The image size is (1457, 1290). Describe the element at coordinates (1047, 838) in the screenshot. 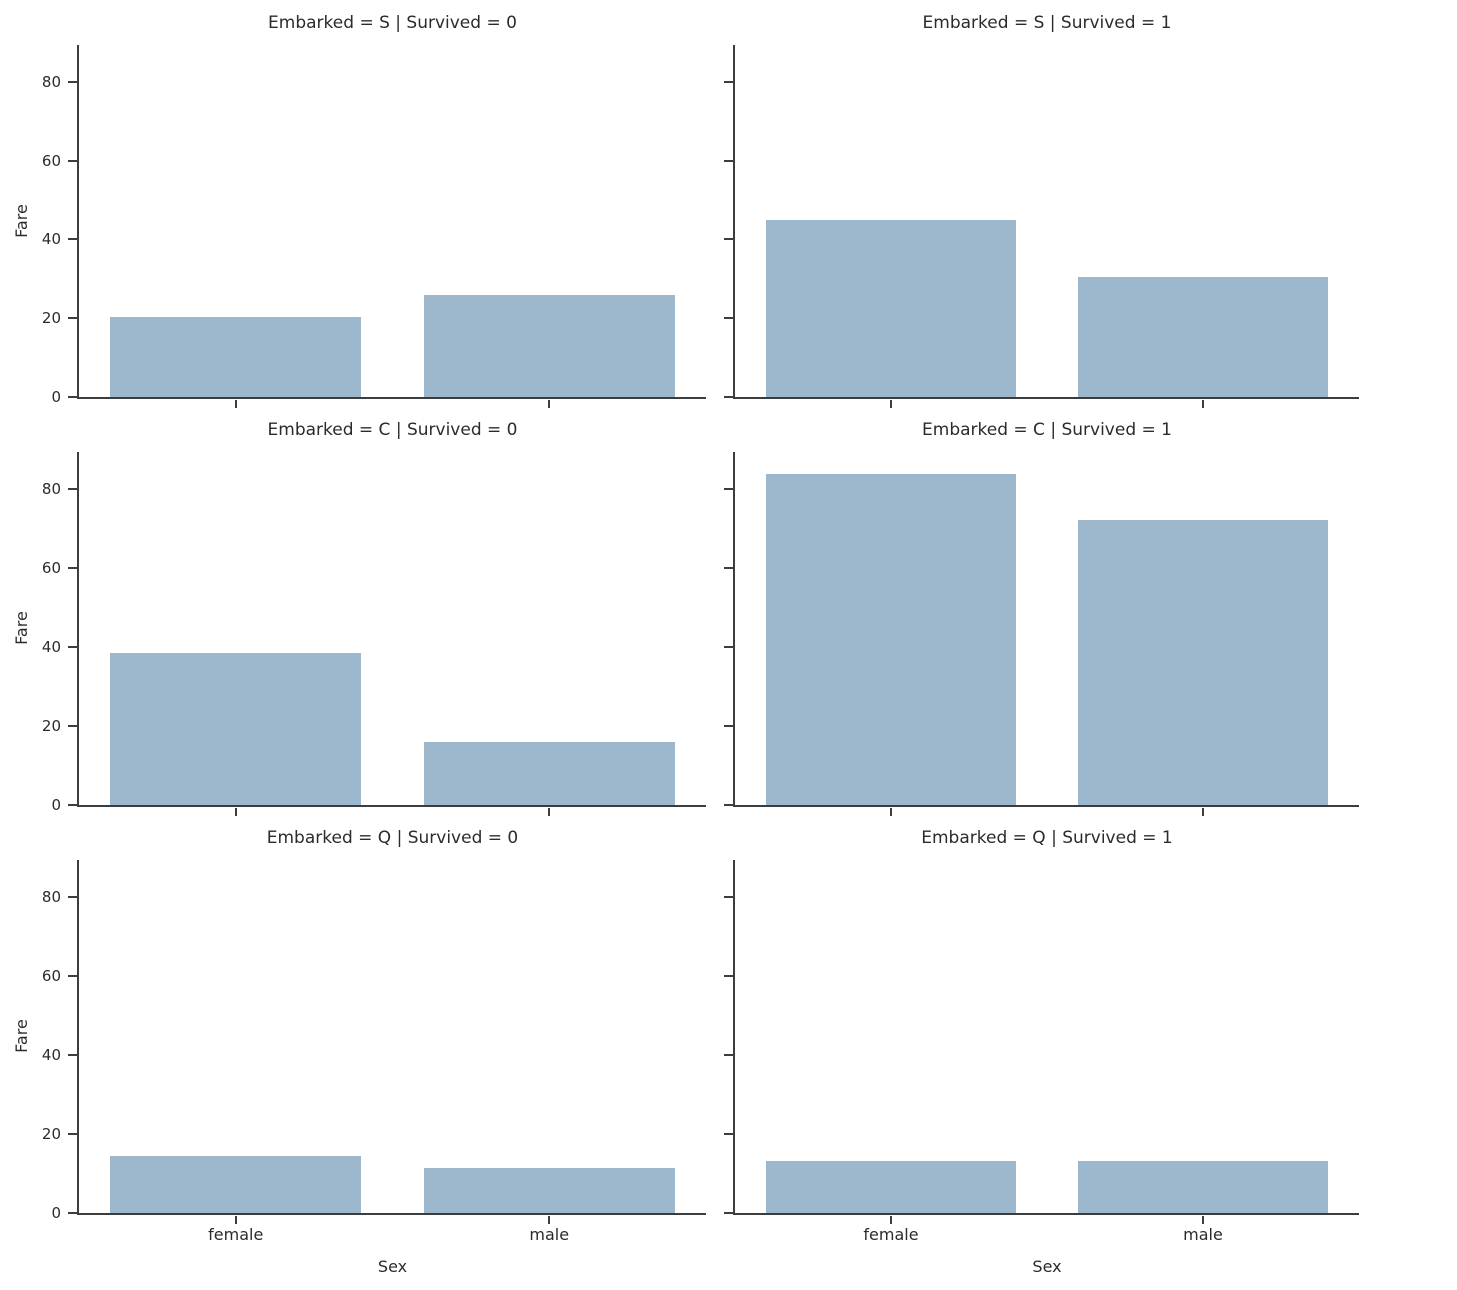

I see `panel-title: Embarked = Q | Survived = 1` at that location.